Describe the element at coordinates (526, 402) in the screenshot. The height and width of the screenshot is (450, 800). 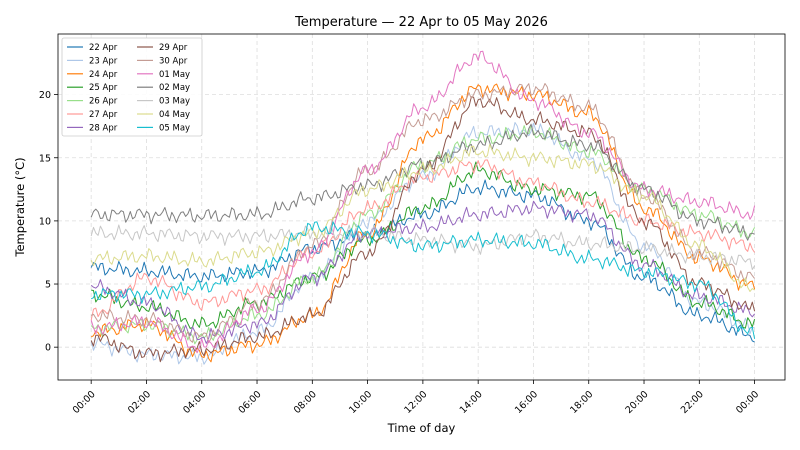
I see `x-tick-label: 16:00` at that location.